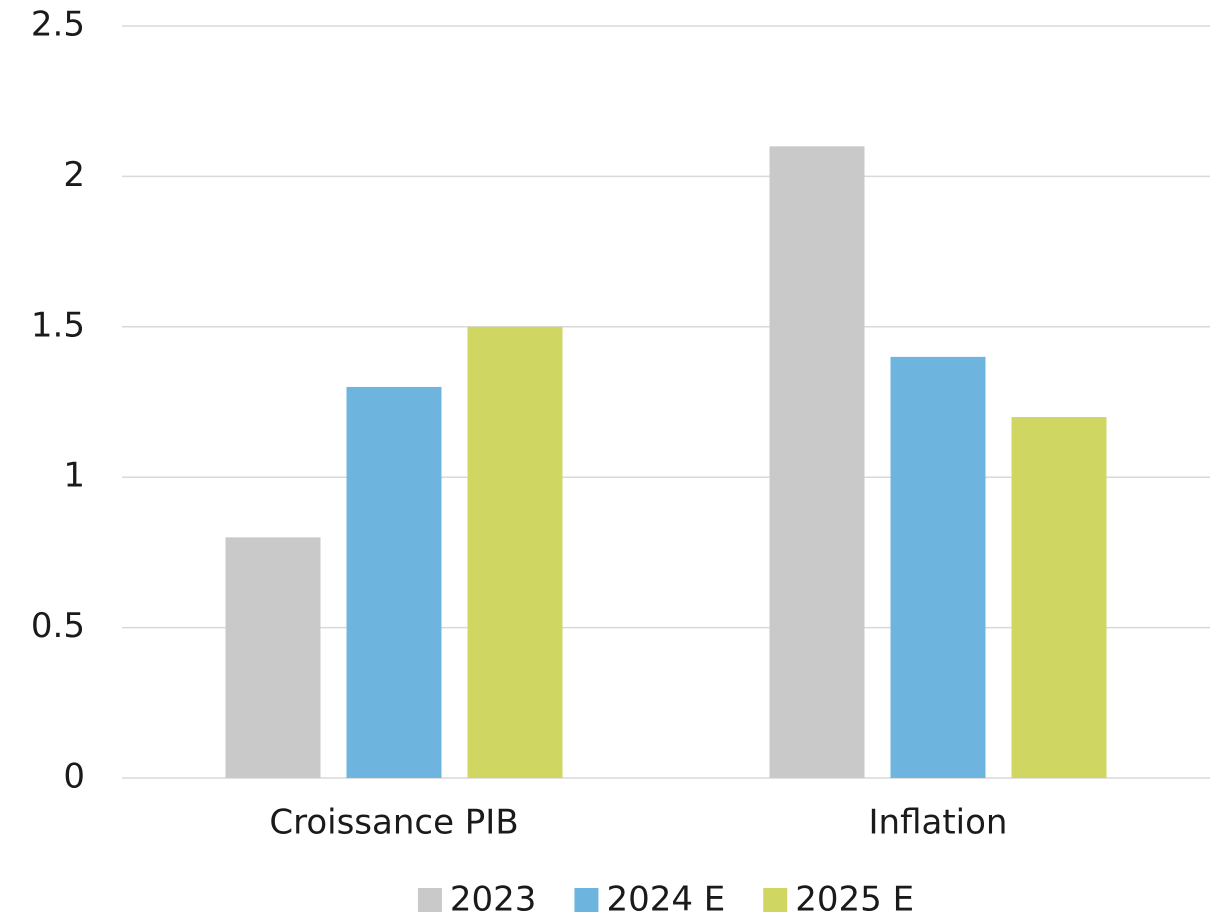 Image resolution: width=1228 pixels, height=920 pixels. Describe the element at coordinates (58, 325) in the screenshot. I see `y-tick-label: 1.5` at that location.